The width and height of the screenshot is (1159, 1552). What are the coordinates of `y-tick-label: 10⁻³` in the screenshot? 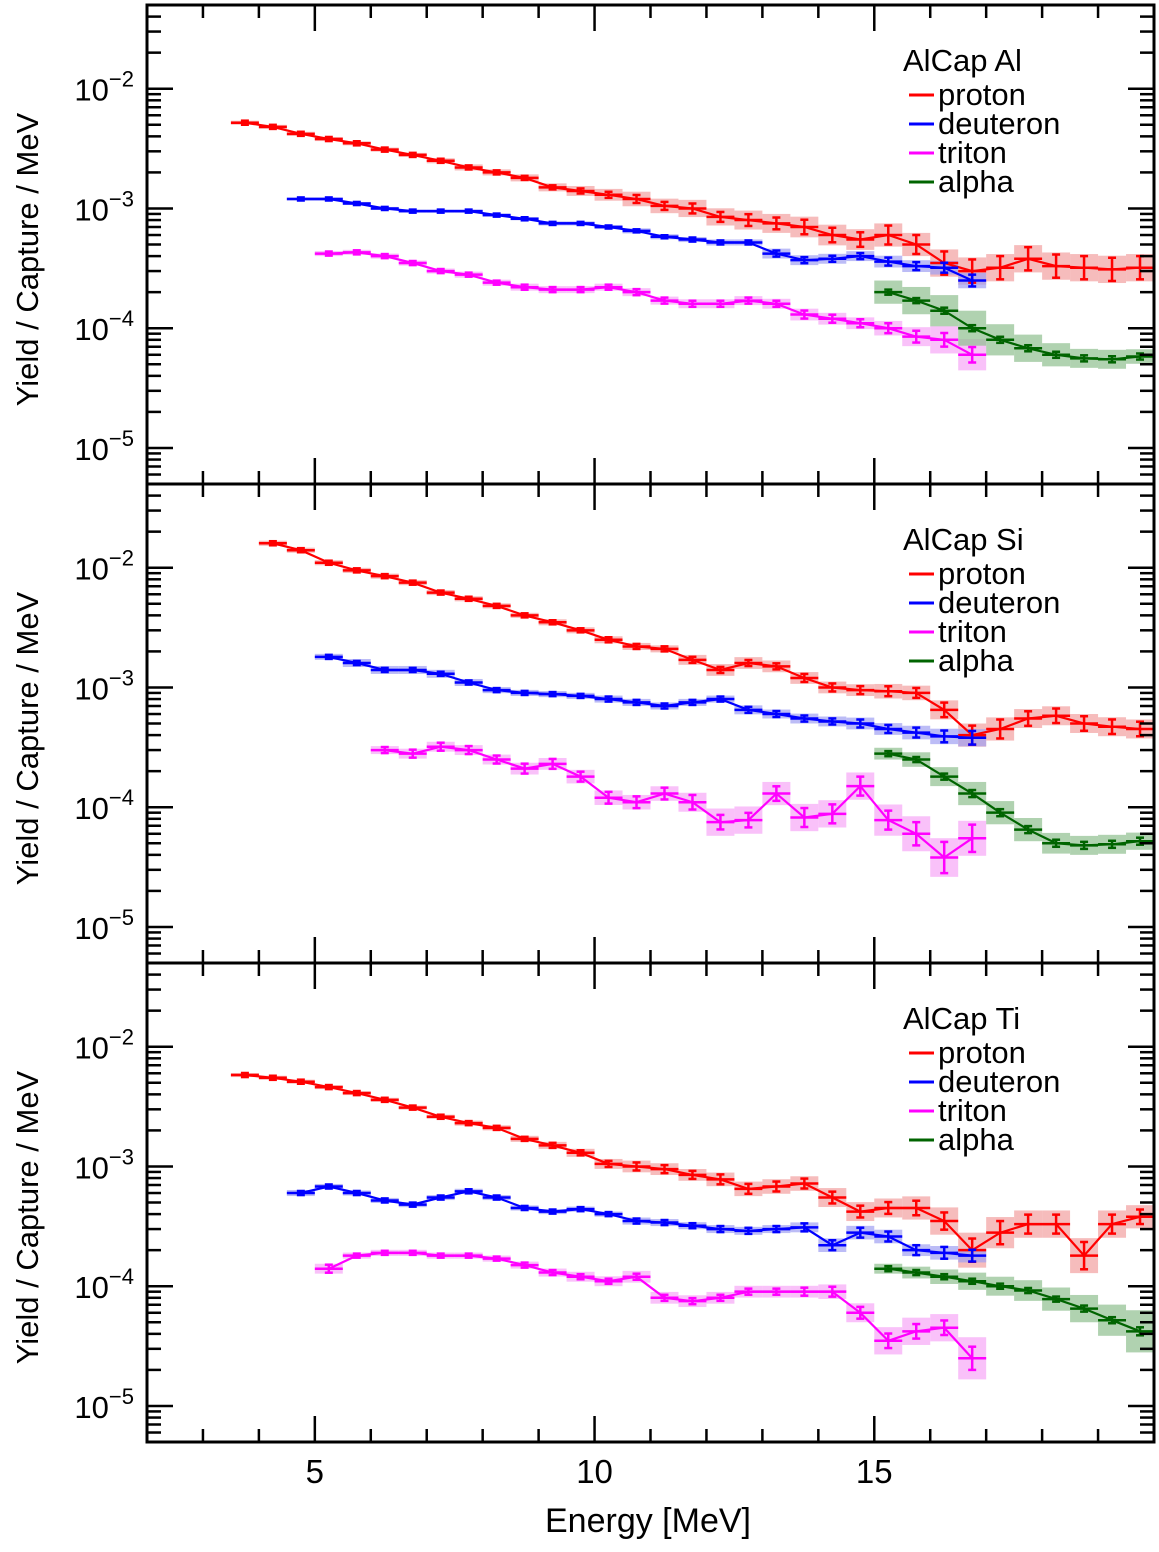 It's located at (104, 1164).